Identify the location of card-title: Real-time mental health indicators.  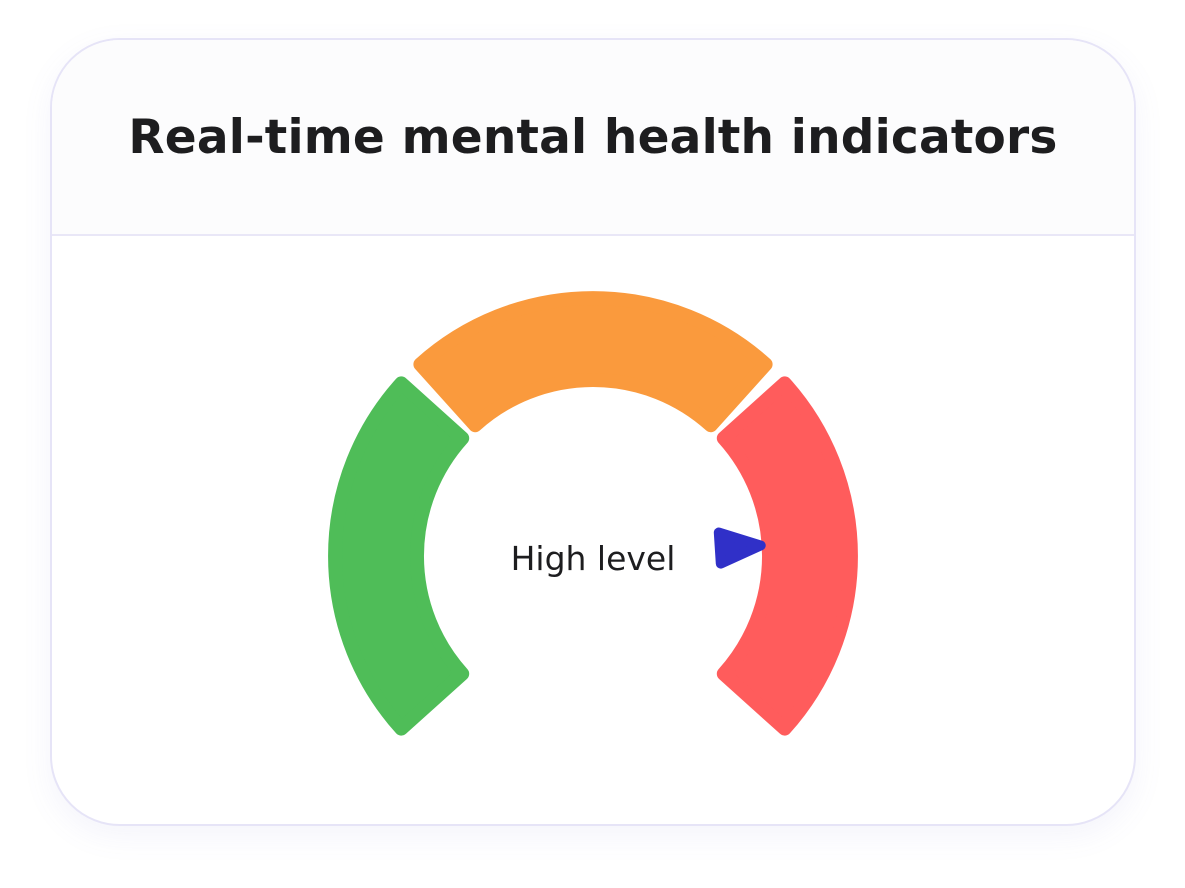
(593, 137).